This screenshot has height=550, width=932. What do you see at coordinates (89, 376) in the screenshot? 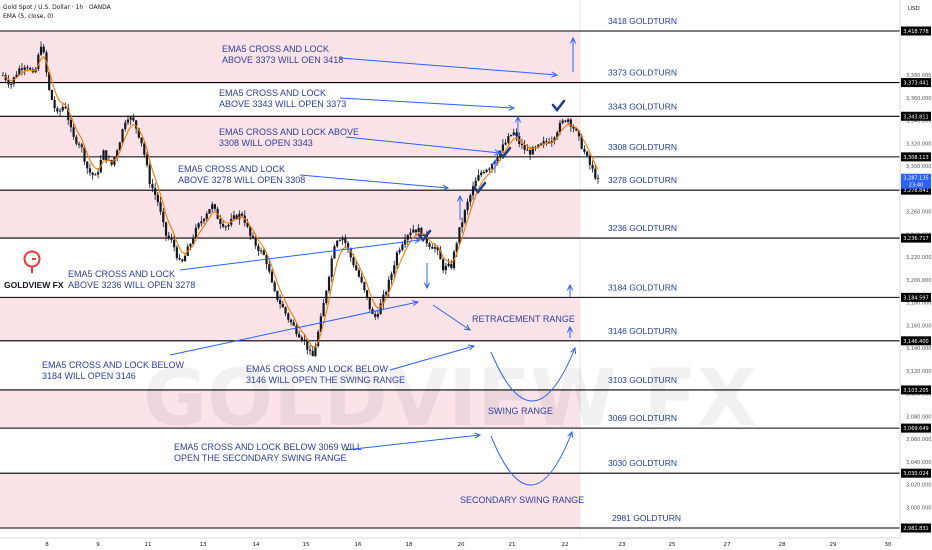
I see `annotation-text: 3184 WILL OPEN 3146` at bounding box center [89, 376].